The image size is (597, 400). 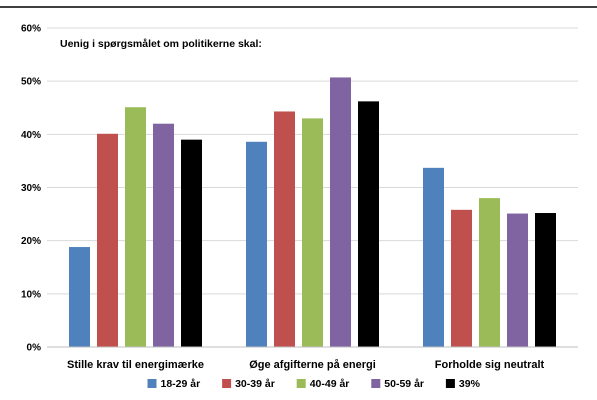 What do you see at coordinates (181, 384) in the screenshot?
I see `legend-label: 18-29 år` at bounding box center [181, 384].